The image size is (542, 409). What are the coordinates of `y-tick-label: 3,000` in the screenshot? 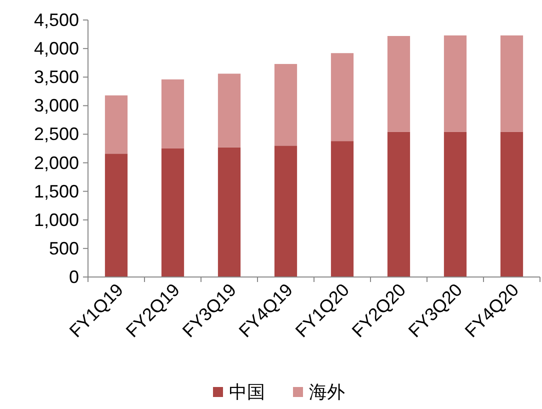 It's located at (56, 106).